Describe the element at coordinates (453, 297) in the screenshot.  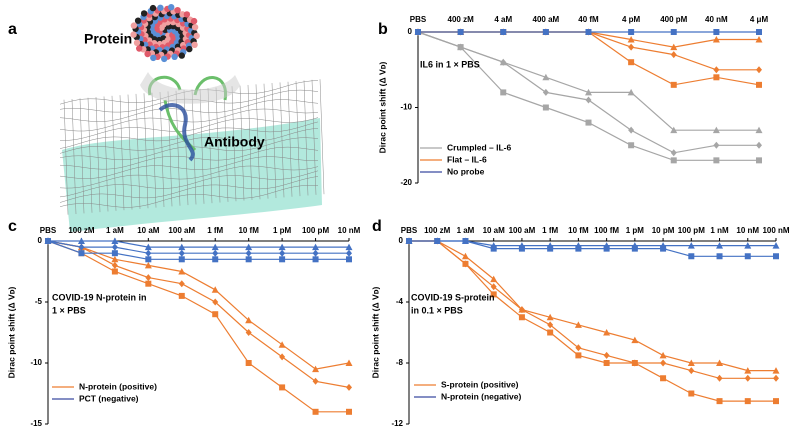
I see `annotation: COVID-19 S-protein` at that location.